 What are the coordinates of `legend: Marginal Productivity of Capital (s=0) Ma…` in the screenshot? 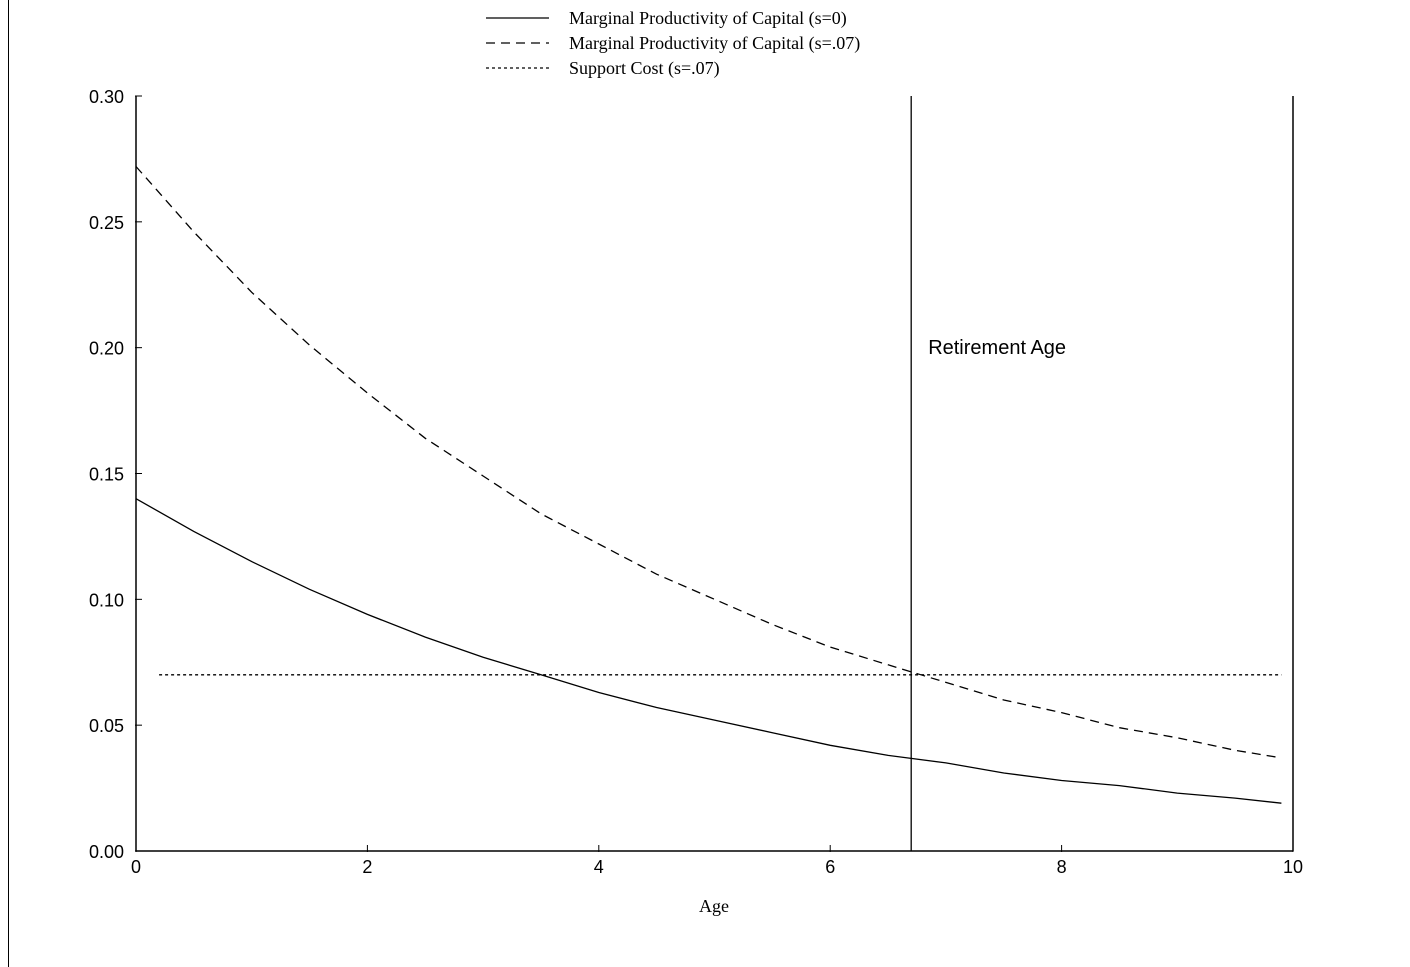 It's located at (673, 43).